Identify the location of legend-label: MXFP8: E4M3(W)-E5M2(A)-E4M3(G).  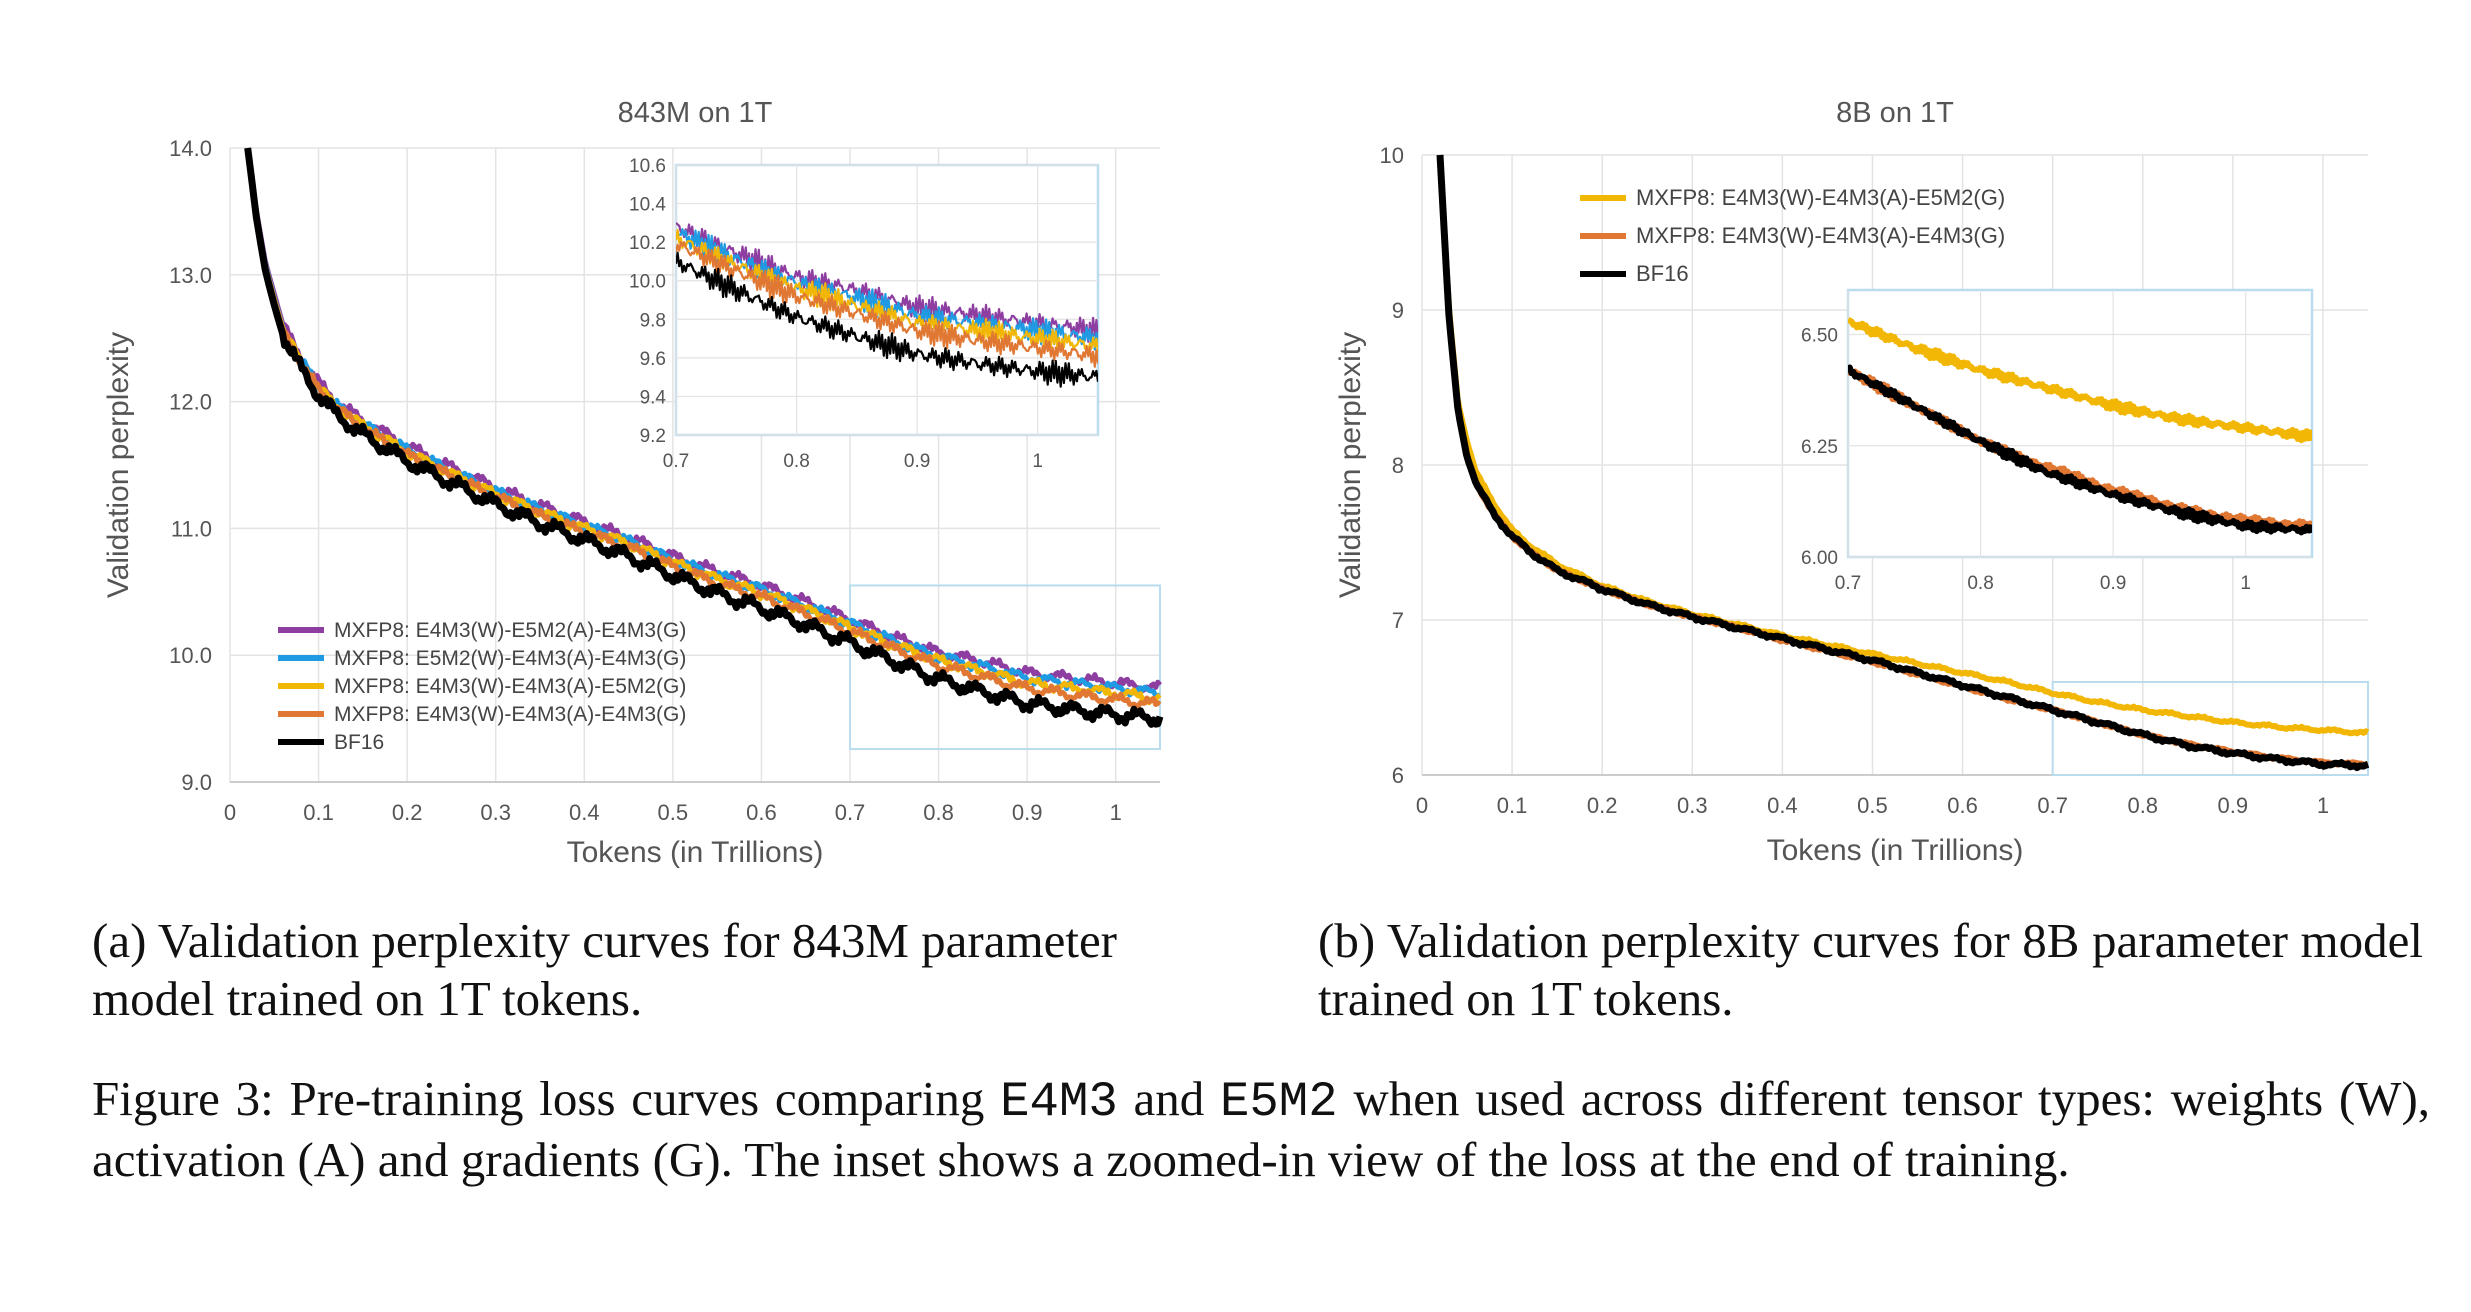
(510, 630).